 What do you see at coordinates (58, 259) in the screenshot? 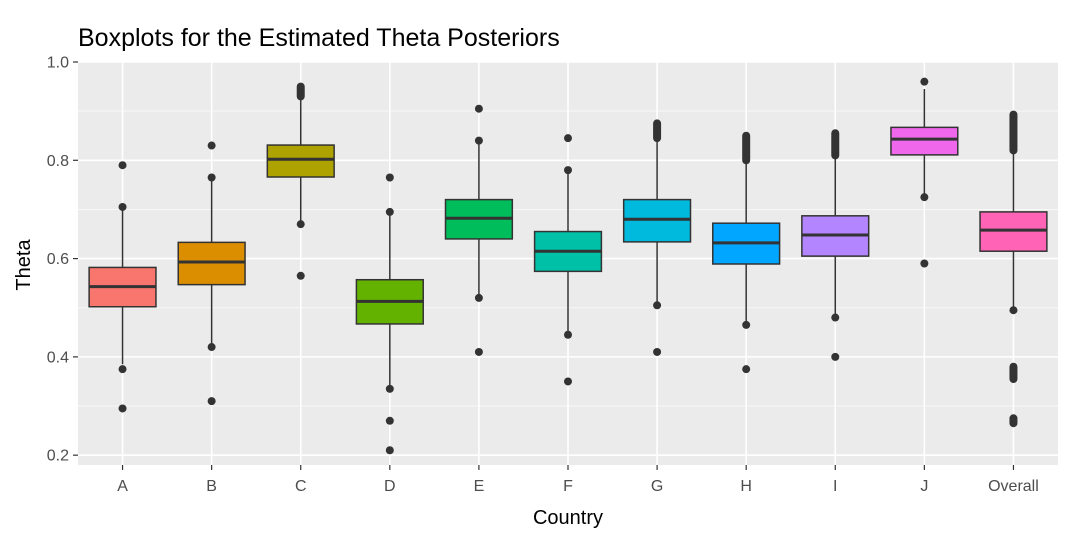
I see `y-tick-label: 0.6` at bounding box center [58, 259].